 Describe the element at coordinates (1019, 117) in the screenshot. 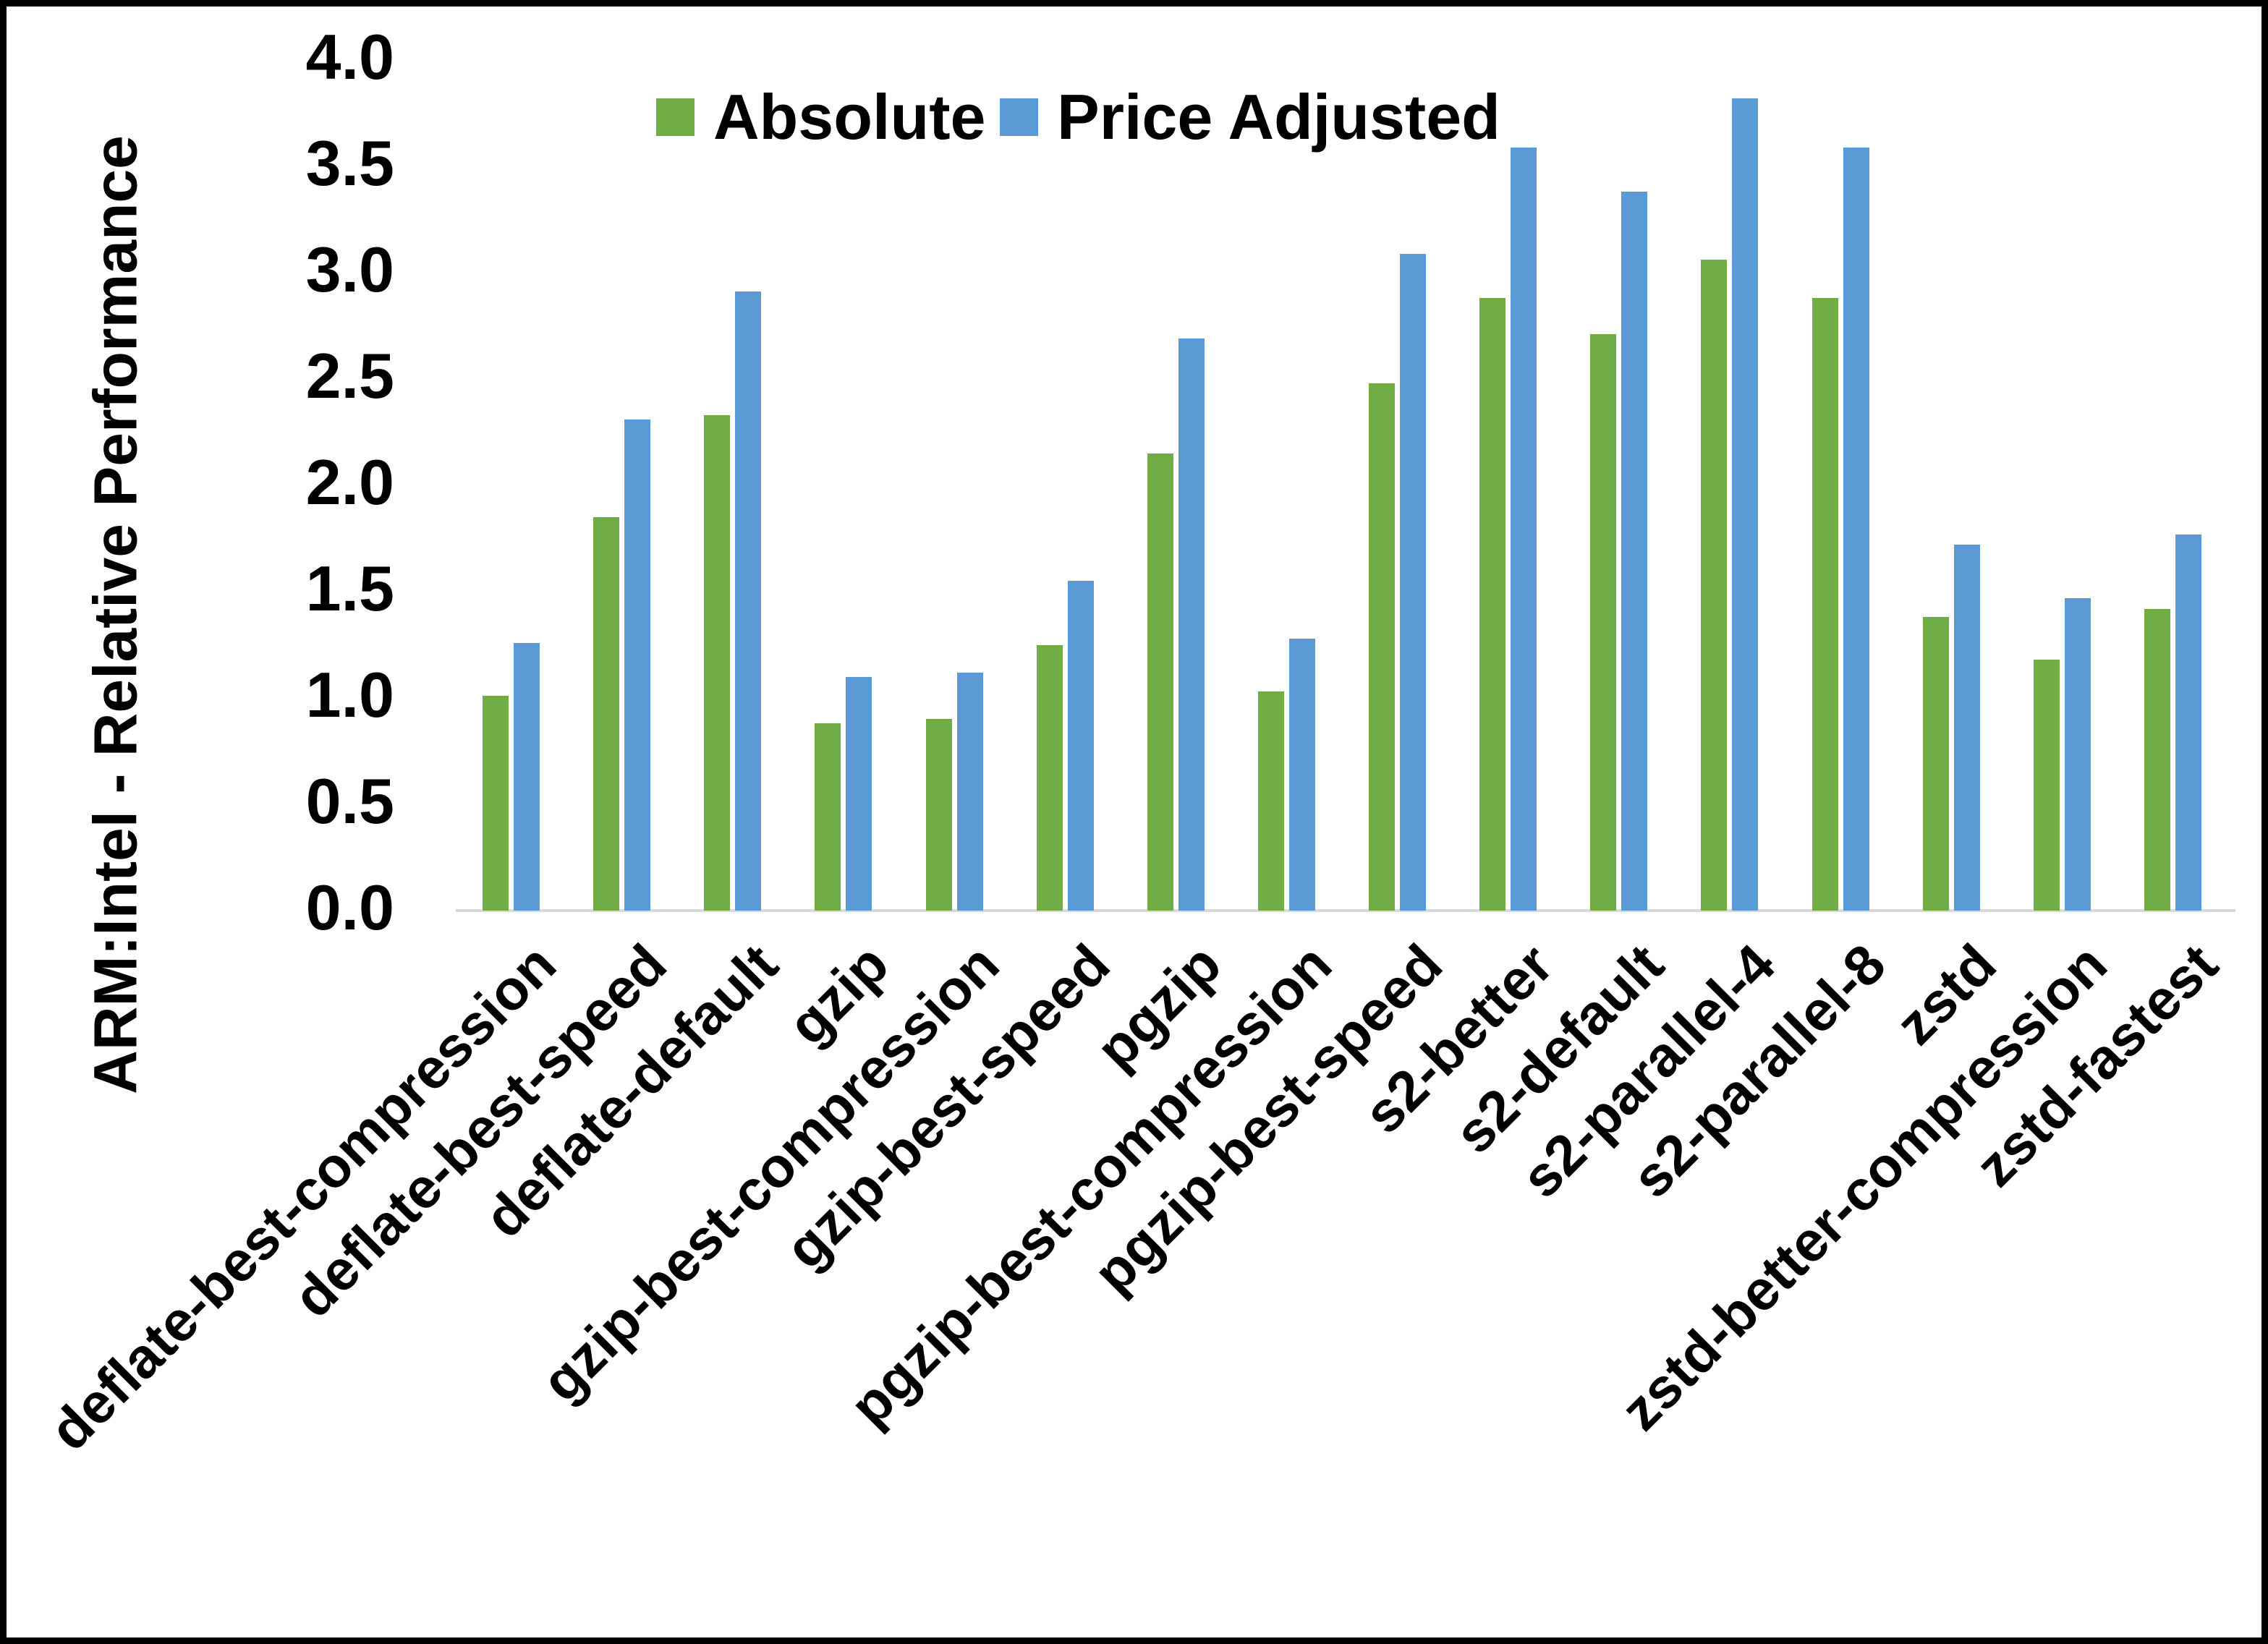

I see `price-adjusted-series-swatch-icon` at that location.